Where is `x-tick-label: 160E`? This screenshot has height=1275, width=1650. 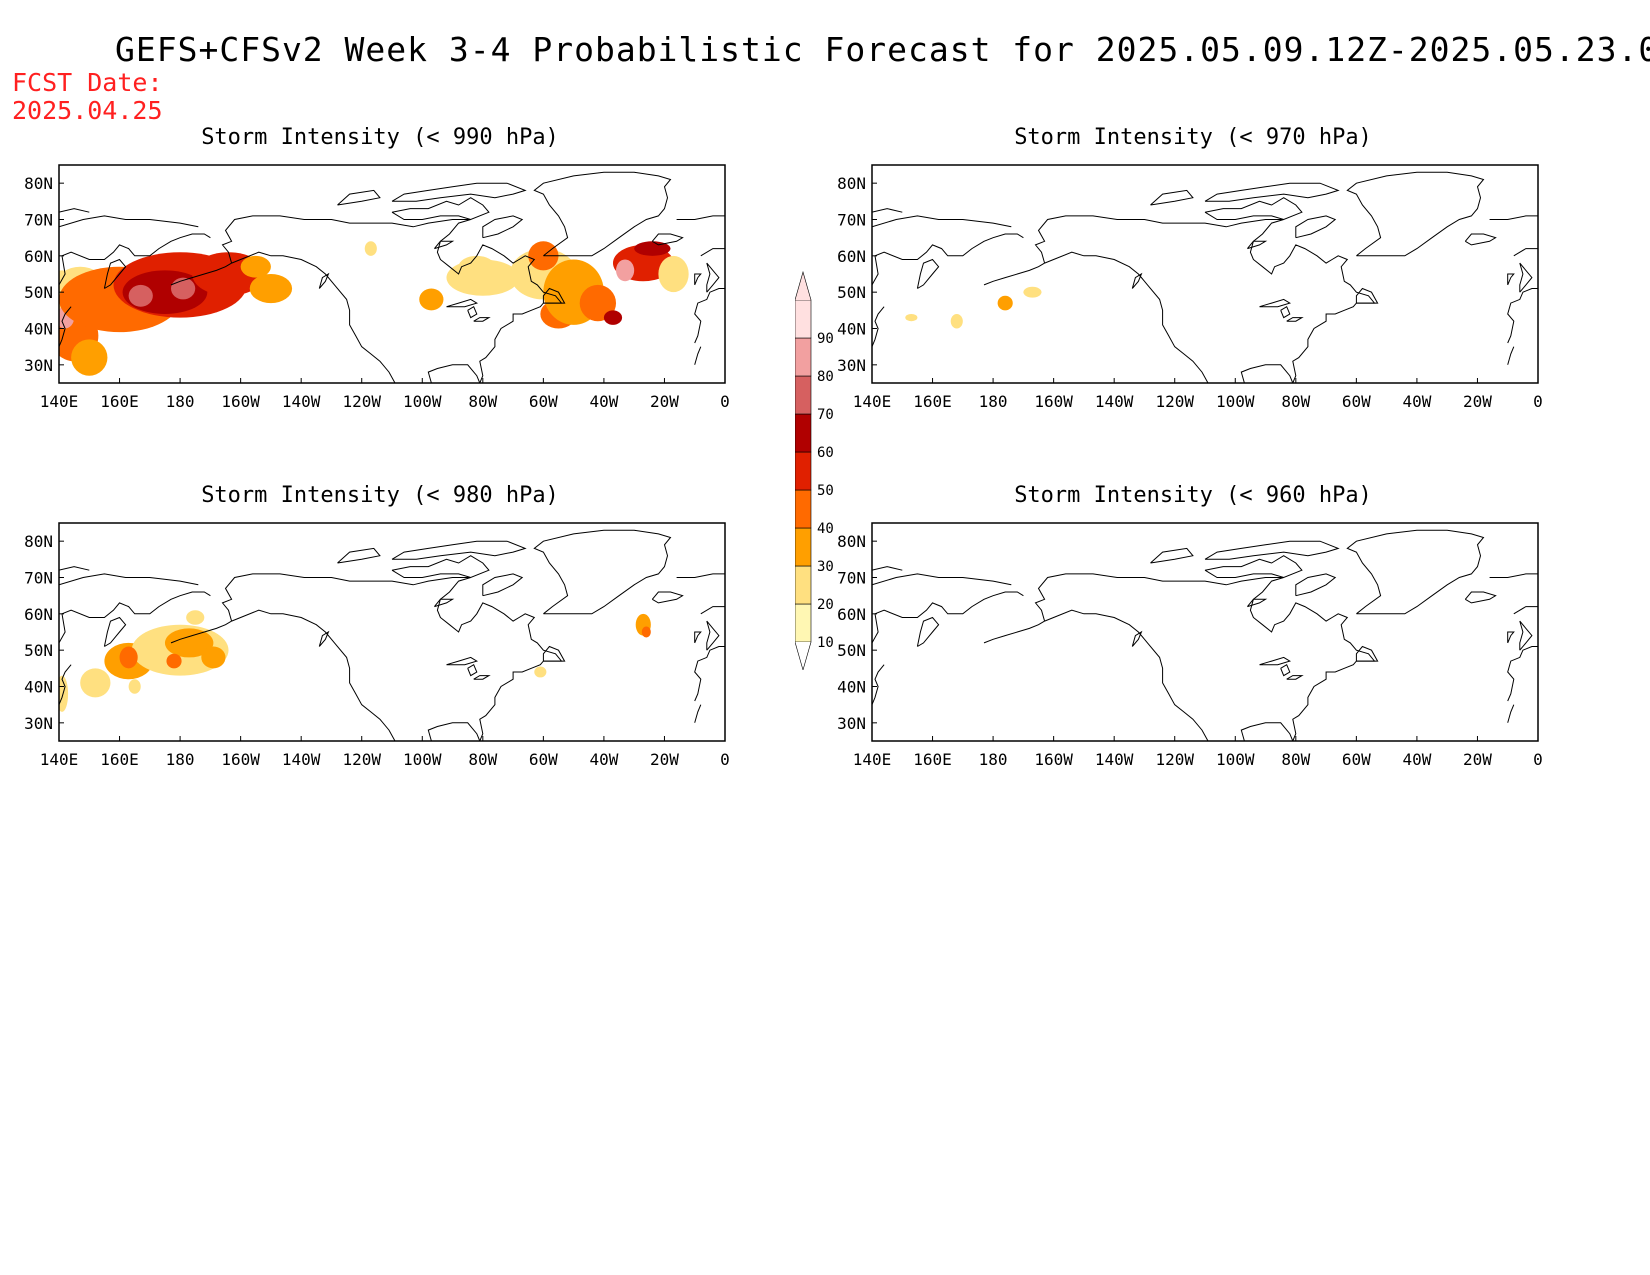
x-tick-label: 160E is located at coordinates (119, 759).